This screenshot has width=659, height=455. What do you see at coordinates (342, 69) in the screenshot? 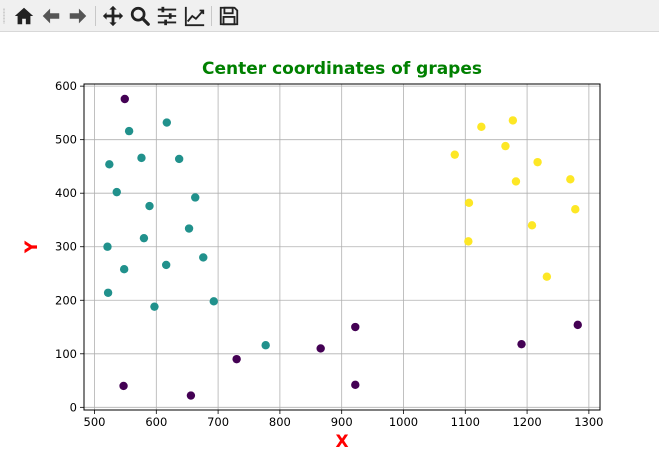
I see `chart-title: Center coordinates of grapes` at bounding box center [342, 69].